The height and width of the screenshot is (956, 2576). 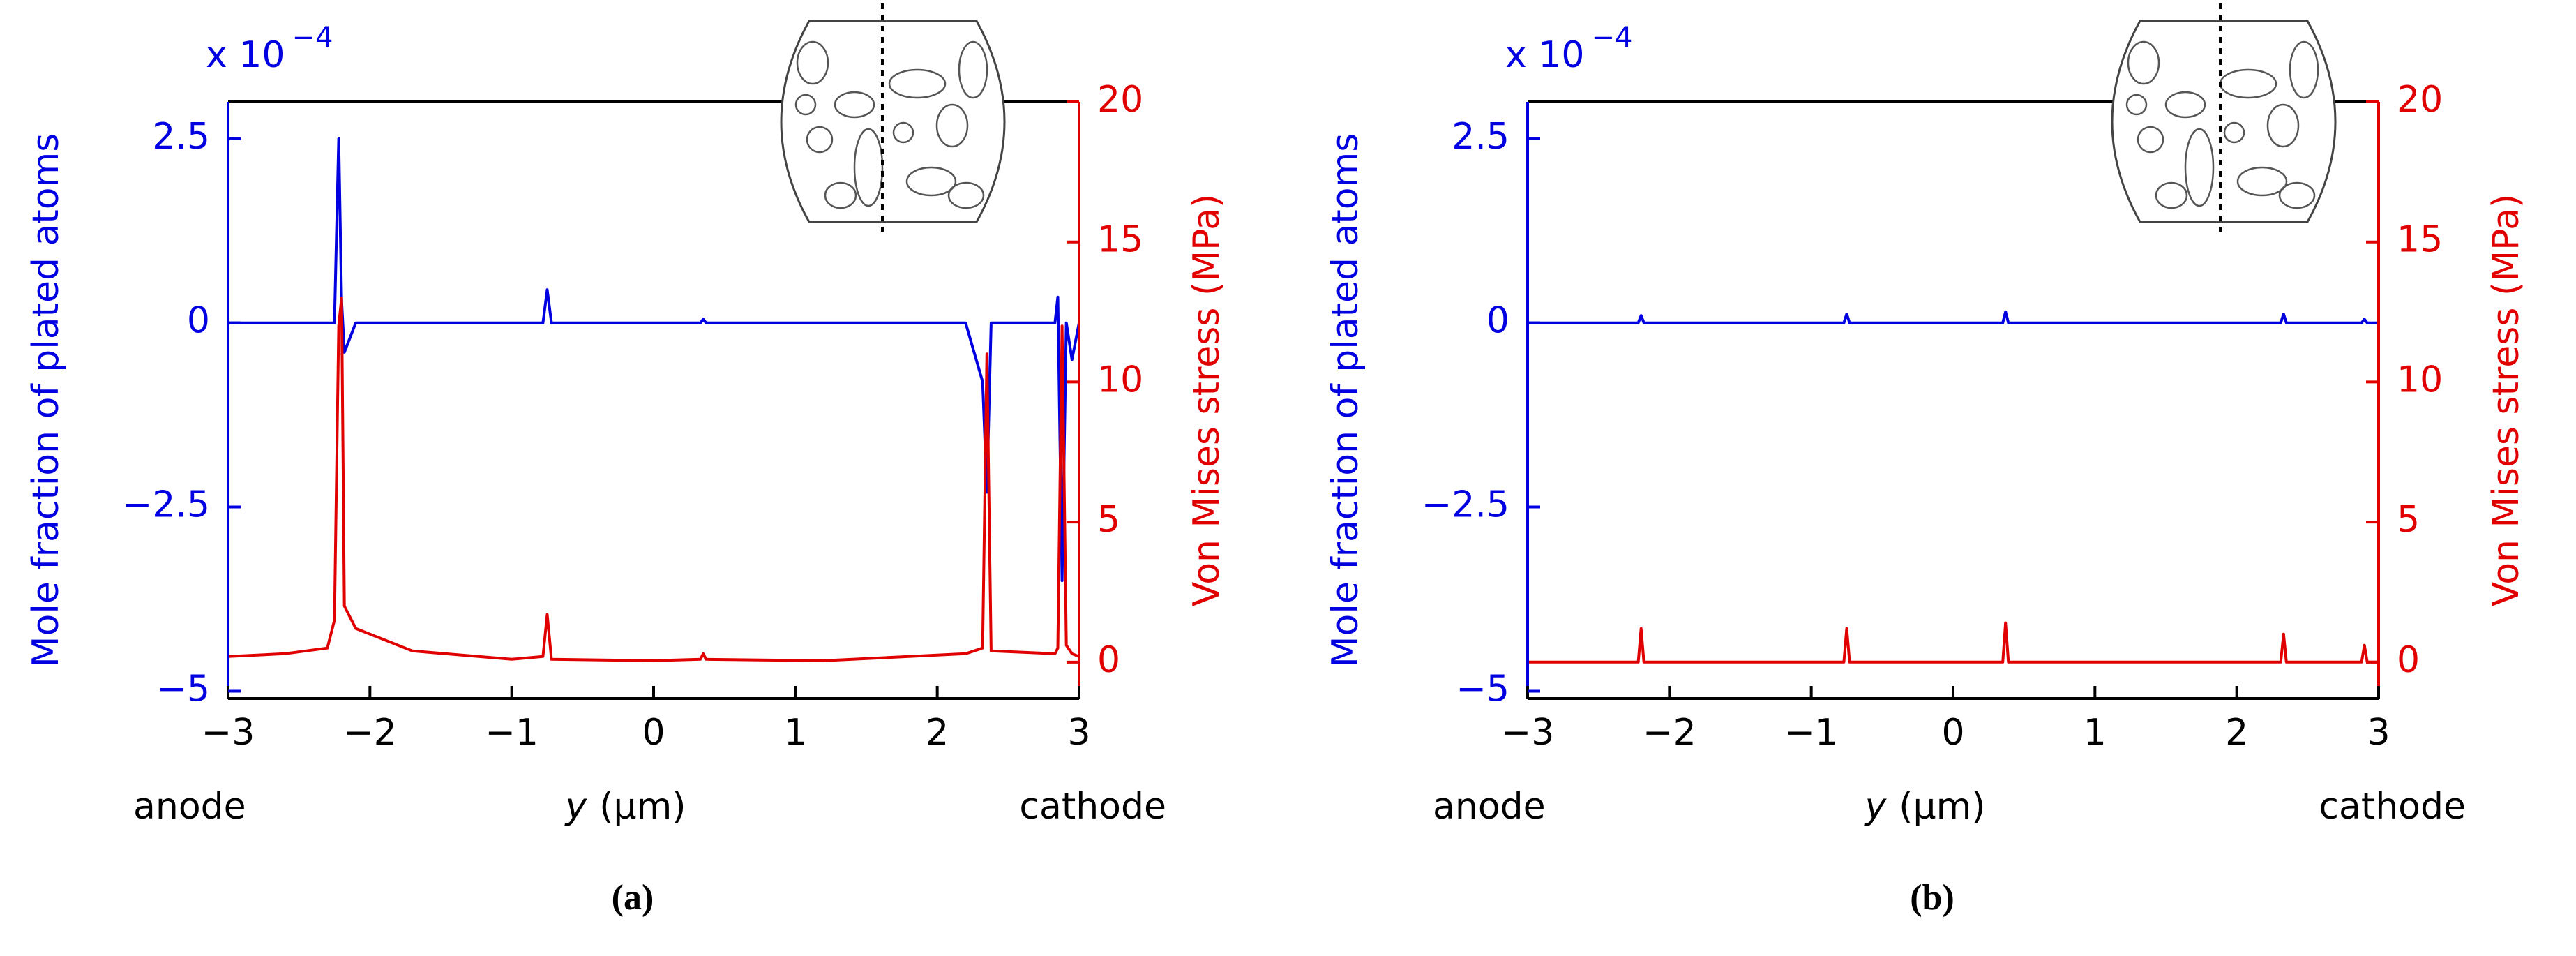 What do you see at coordinates (1932, 898) in the screenshot?
I see `panel-label: (b)` at bounding box center [1932, 898].